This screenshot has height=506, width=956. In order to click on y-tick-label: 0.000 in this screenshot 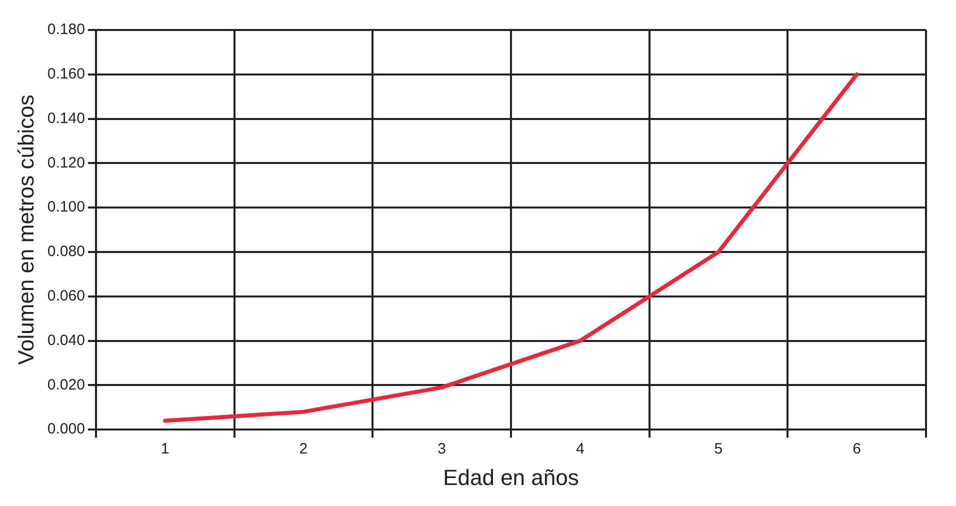, I will do `click(66, 429)`.